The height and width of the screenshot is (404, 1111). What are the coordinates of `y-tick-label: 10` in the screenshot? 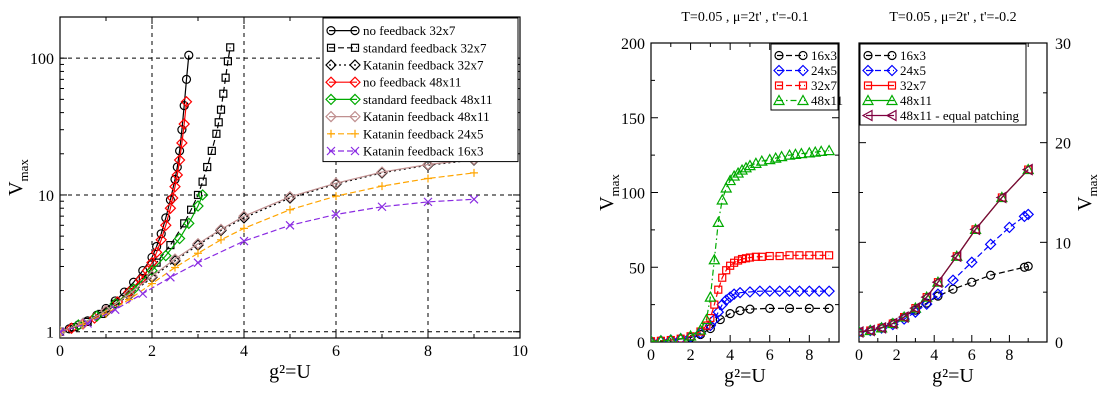 It's located at (1063, 243).